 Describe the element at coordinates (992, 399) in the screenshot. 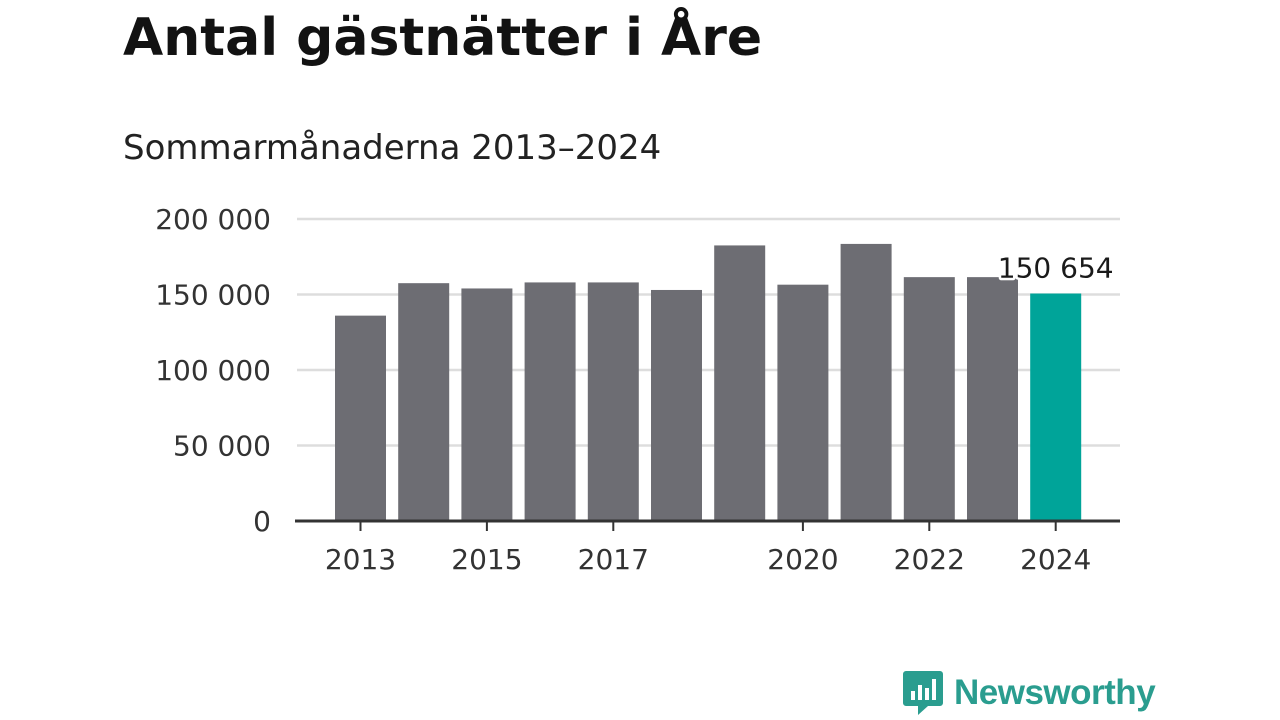

I see `bar-2023` at that location.